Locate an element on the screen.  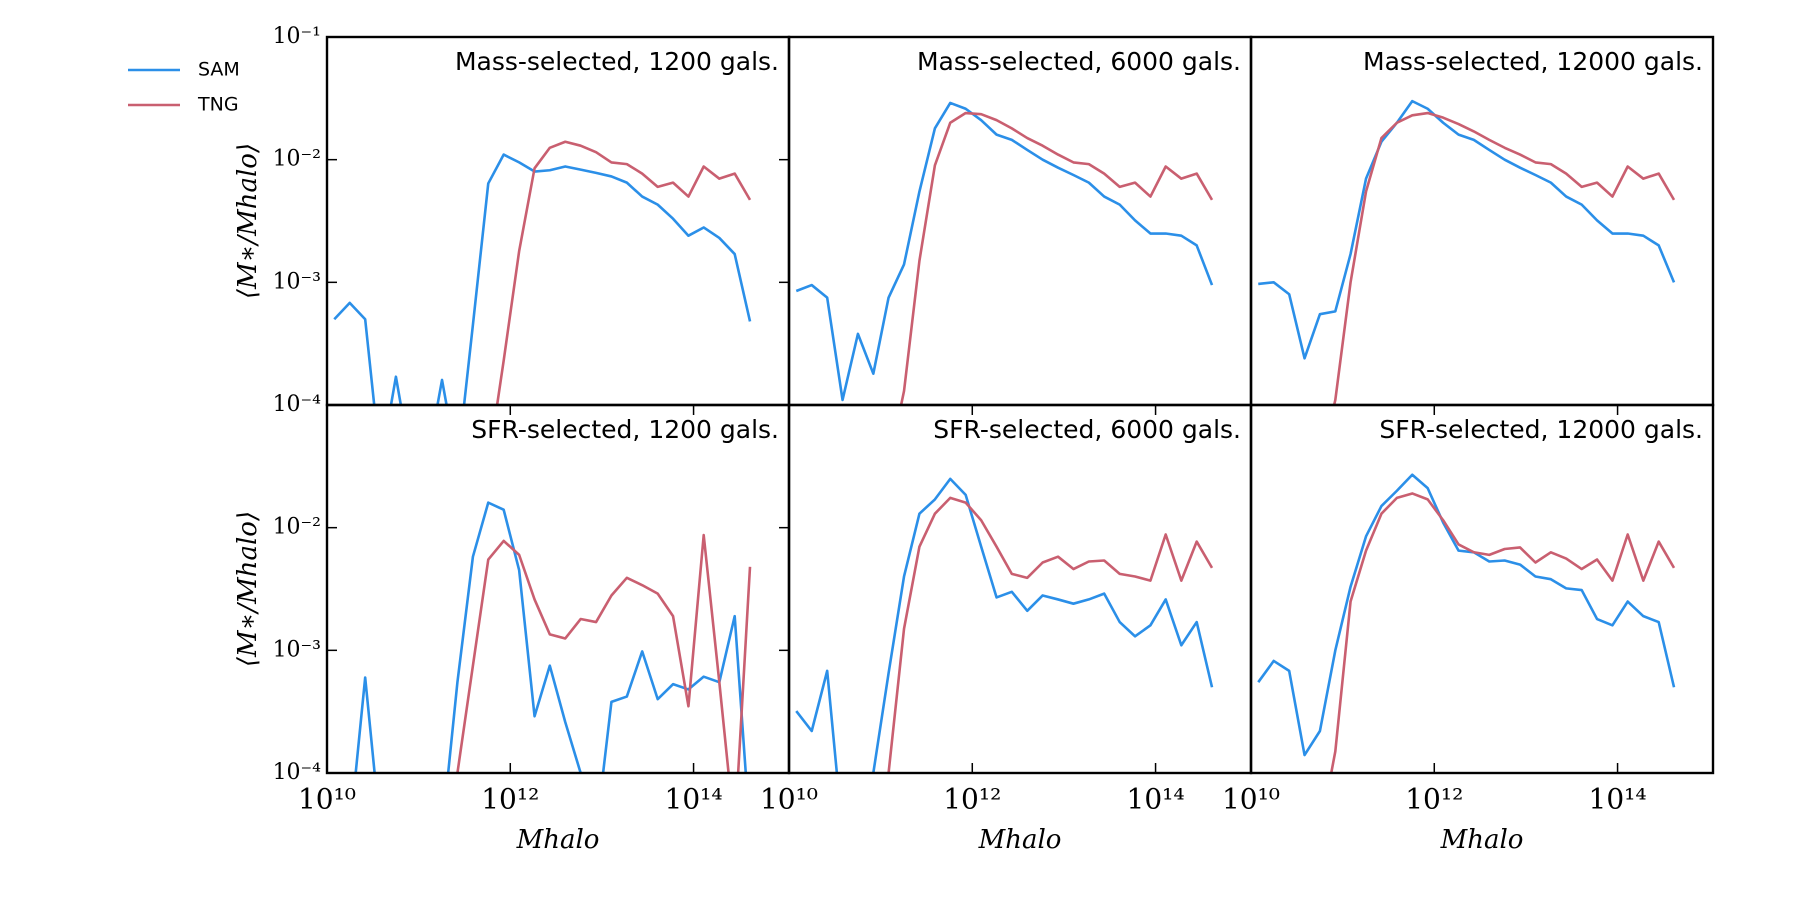
panel: Mass-selected, 12000 gals. is located at coordinates (1482, 221).